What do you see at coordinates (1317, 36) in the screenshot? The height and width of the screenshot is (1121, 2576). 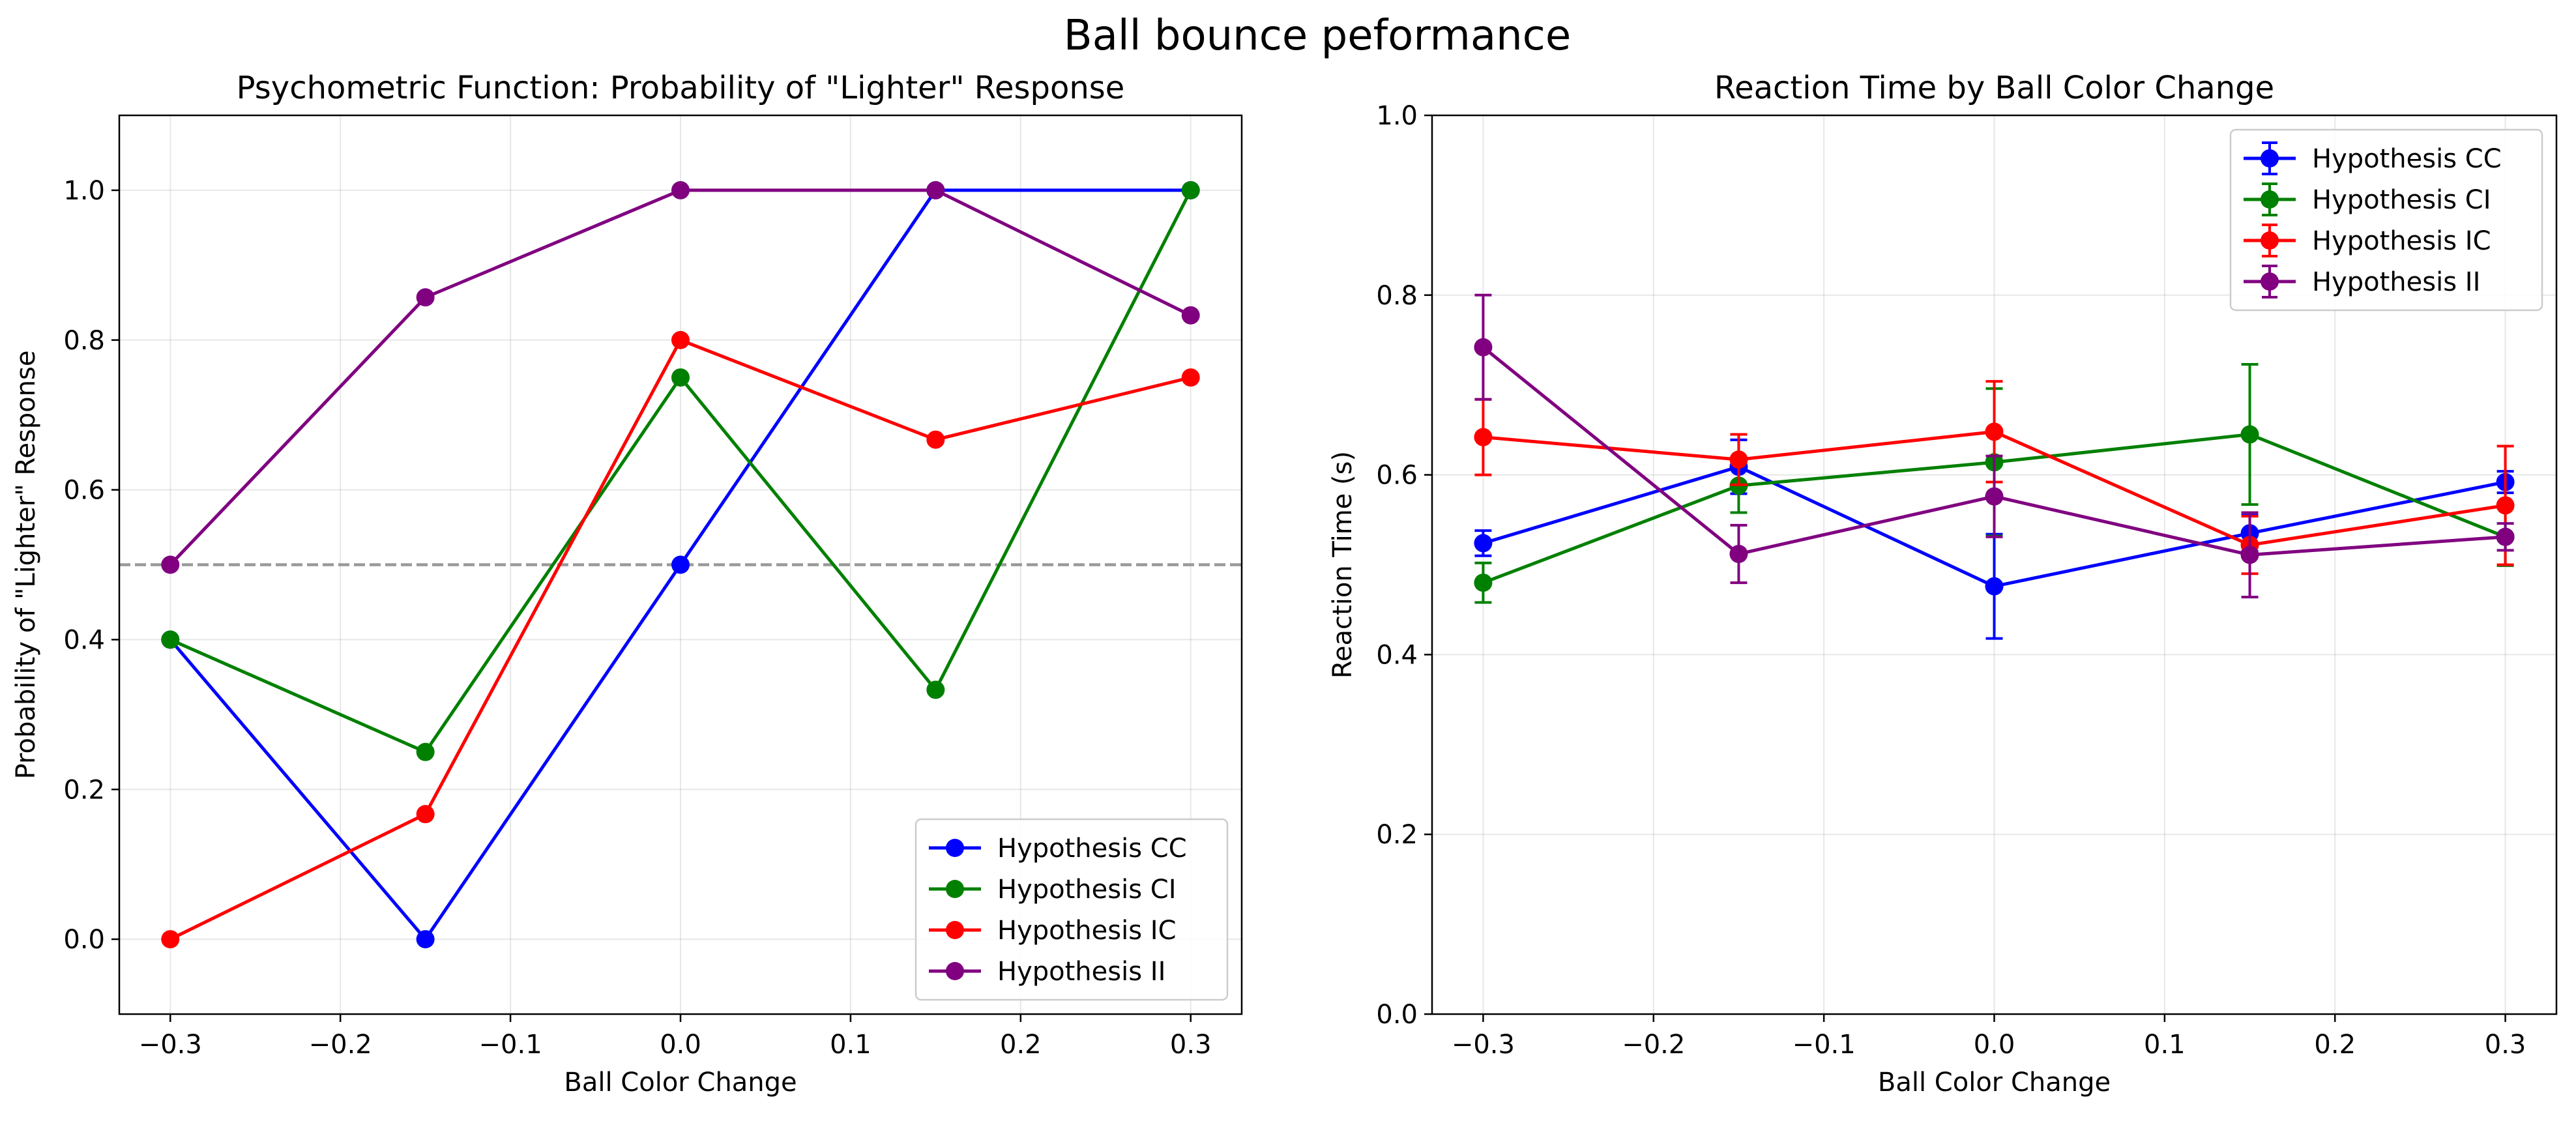 I see `figure-title: Ball bounce peformance` at bounding box center [1317, 36].